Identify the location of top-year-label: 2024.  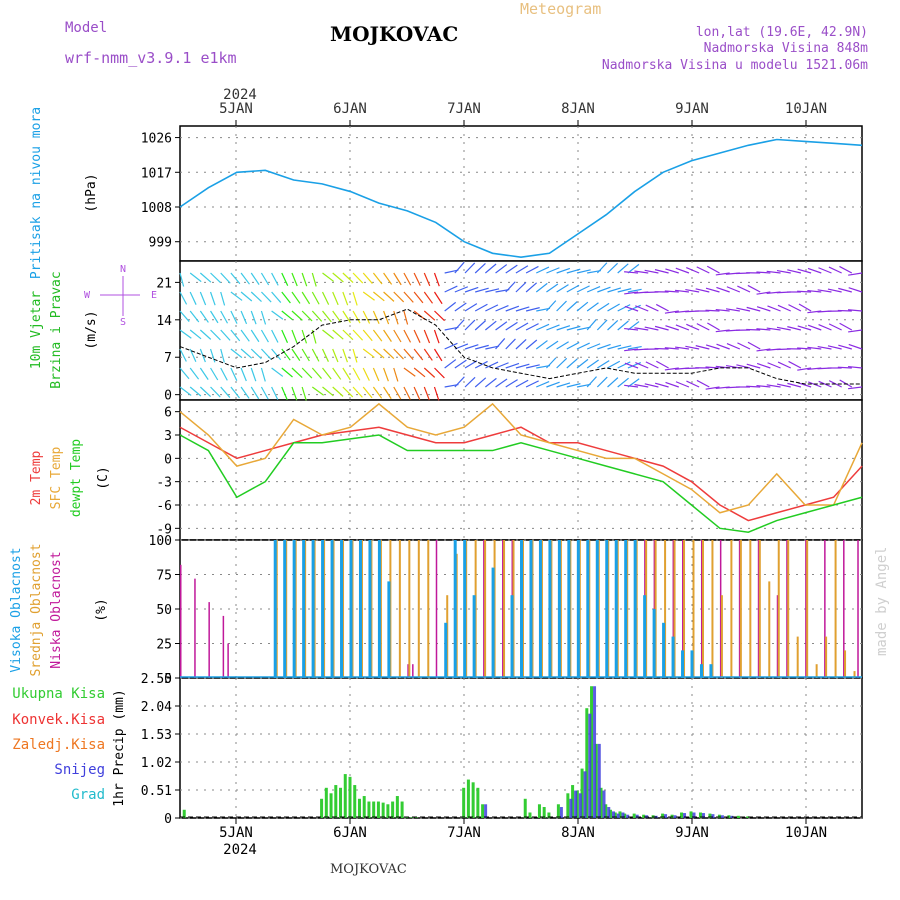
(240, 95).